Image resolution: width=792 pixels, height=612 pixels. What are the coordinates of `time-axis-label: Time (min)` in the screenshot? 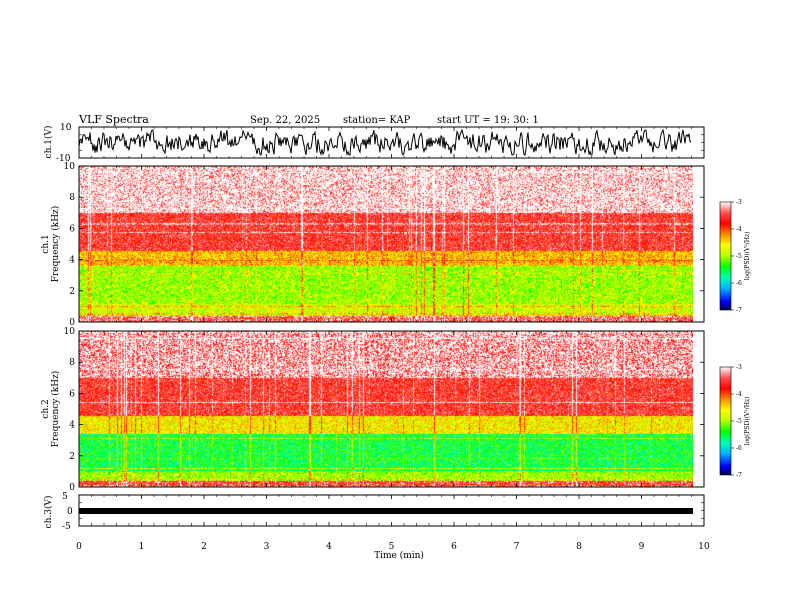 It's located at (399, 555).